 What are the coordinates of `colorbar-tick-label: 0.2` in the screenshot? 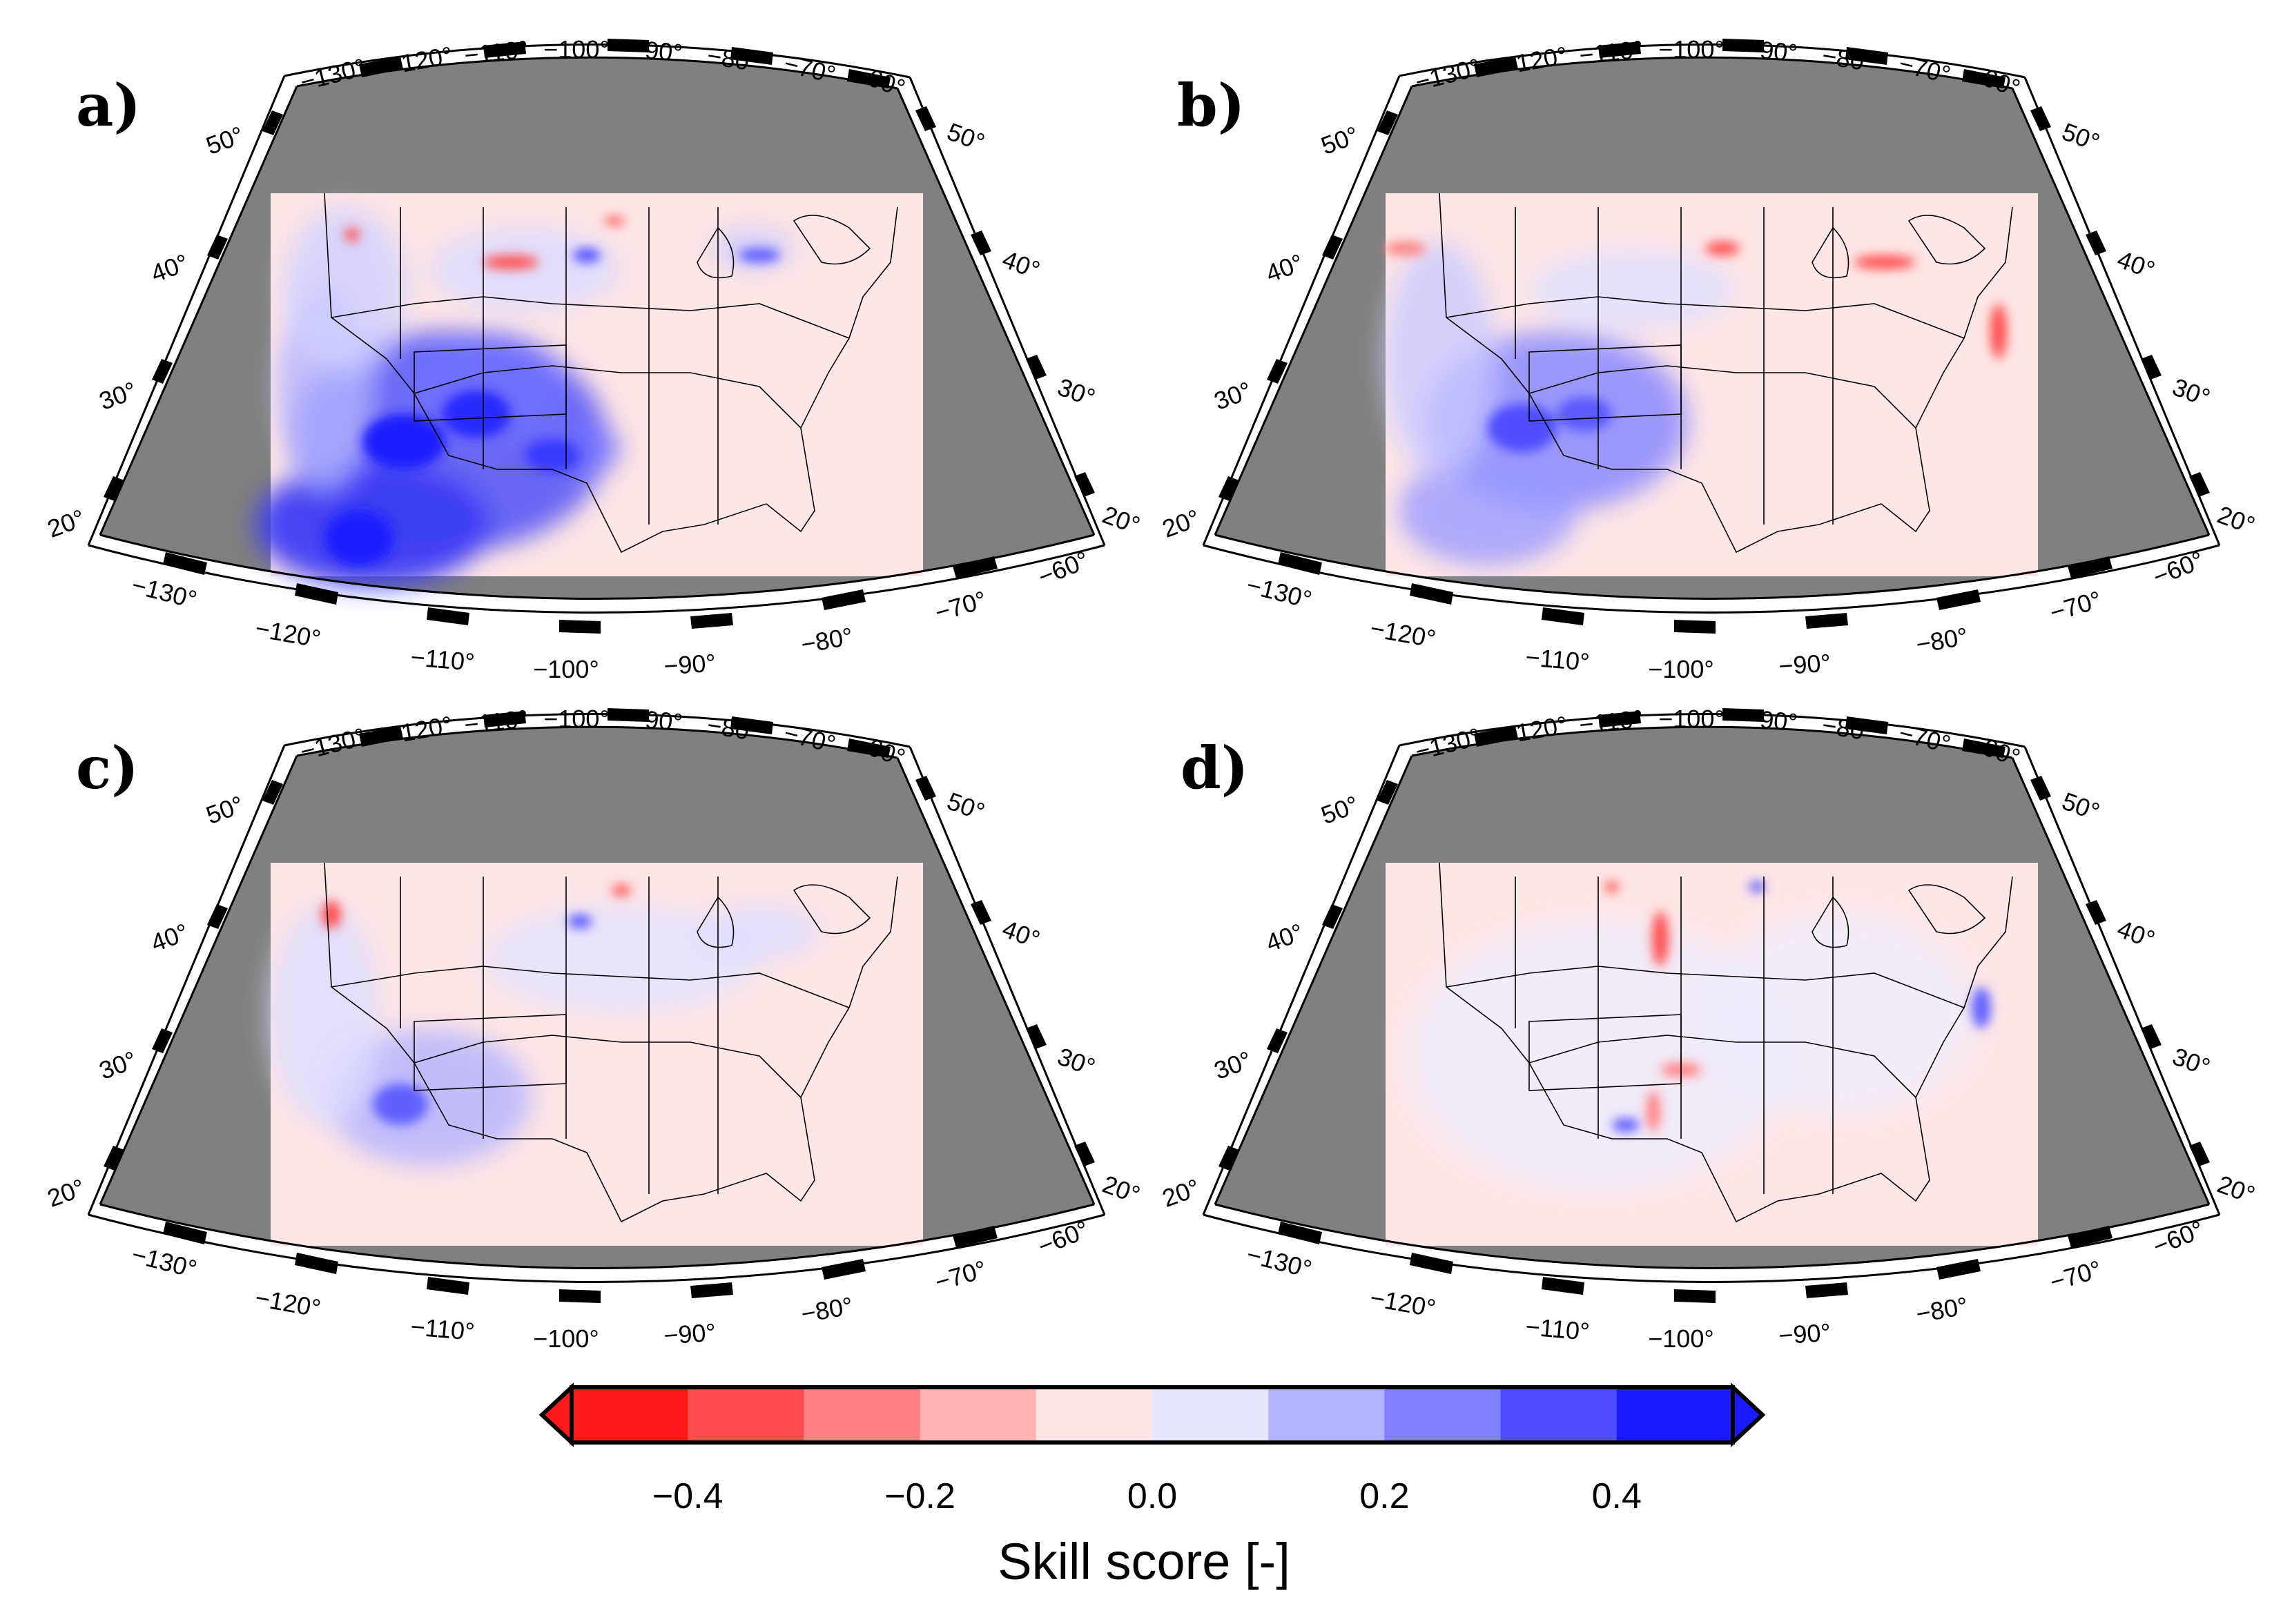 It's located at (1384, 1496).